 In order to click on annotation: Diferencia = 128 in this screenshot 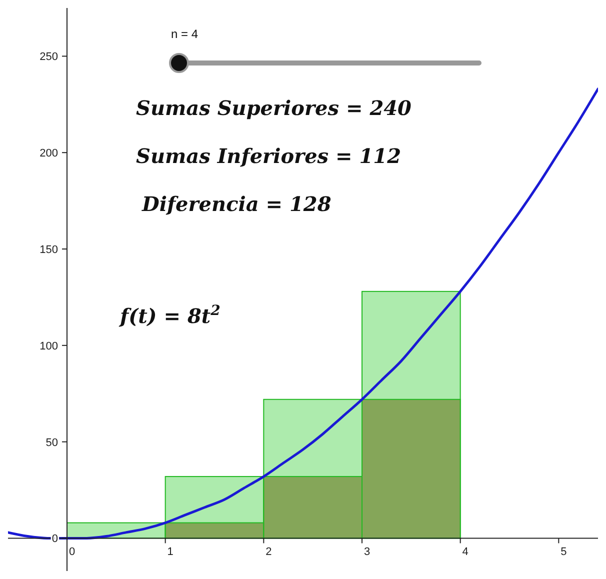, I will do `click(236, 204)`.